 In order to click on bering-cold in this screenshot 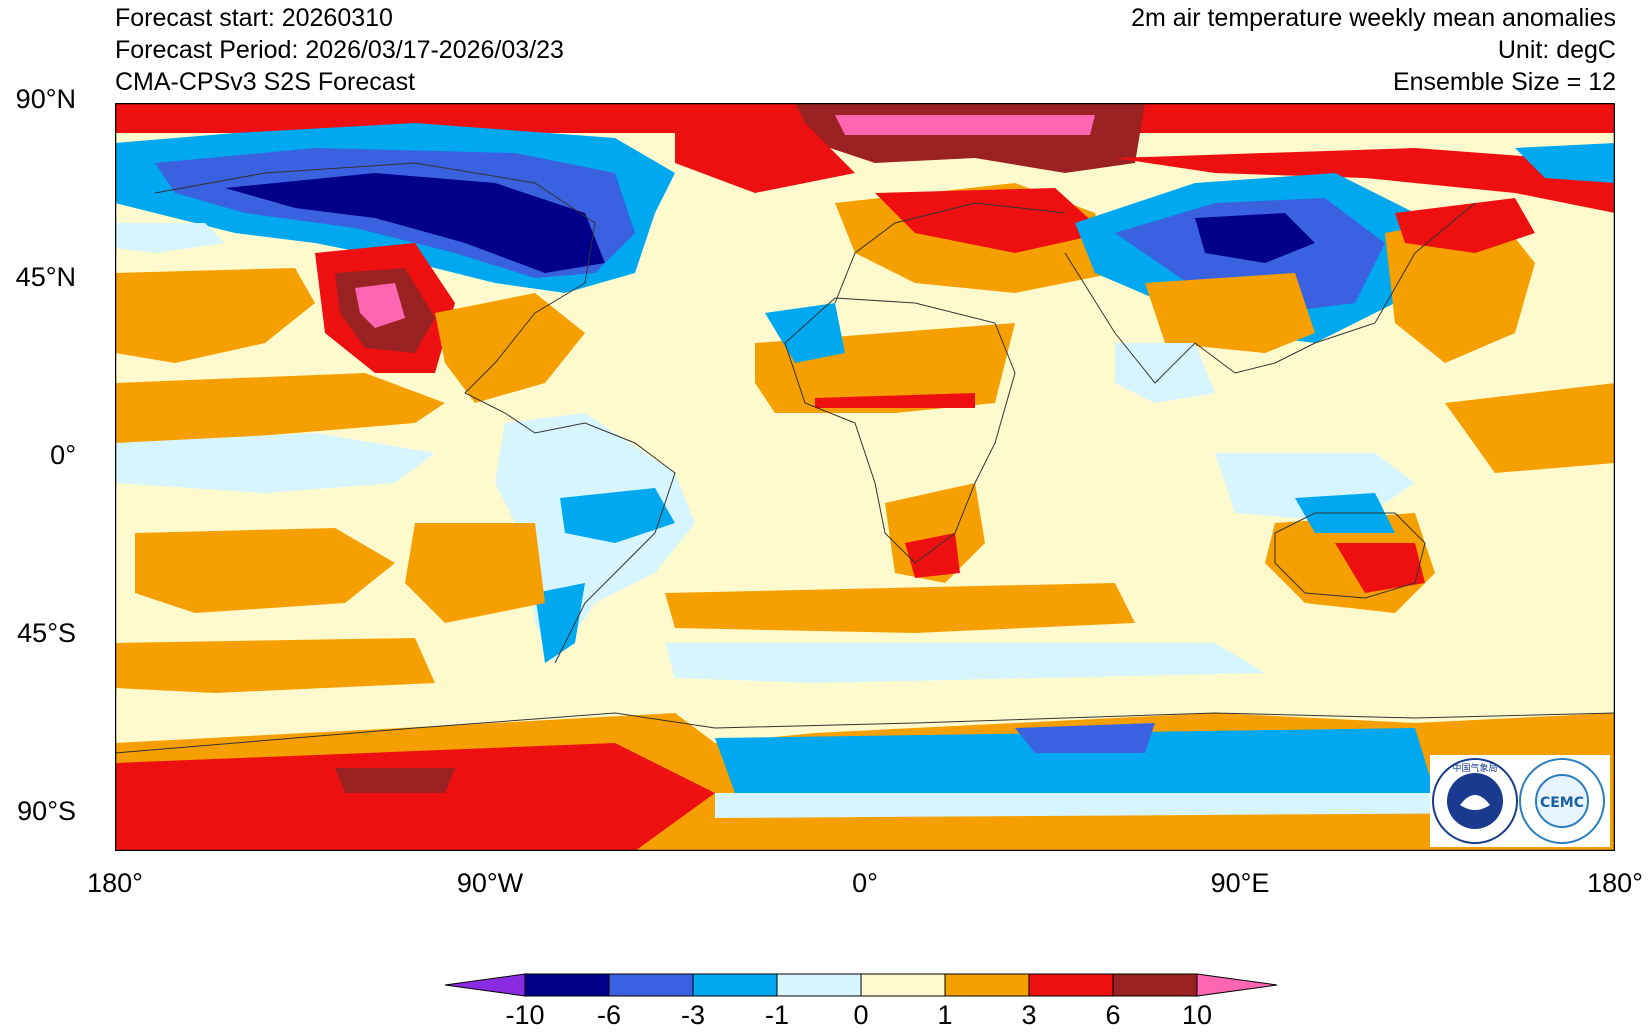, I will do `click(1565, 163)`.